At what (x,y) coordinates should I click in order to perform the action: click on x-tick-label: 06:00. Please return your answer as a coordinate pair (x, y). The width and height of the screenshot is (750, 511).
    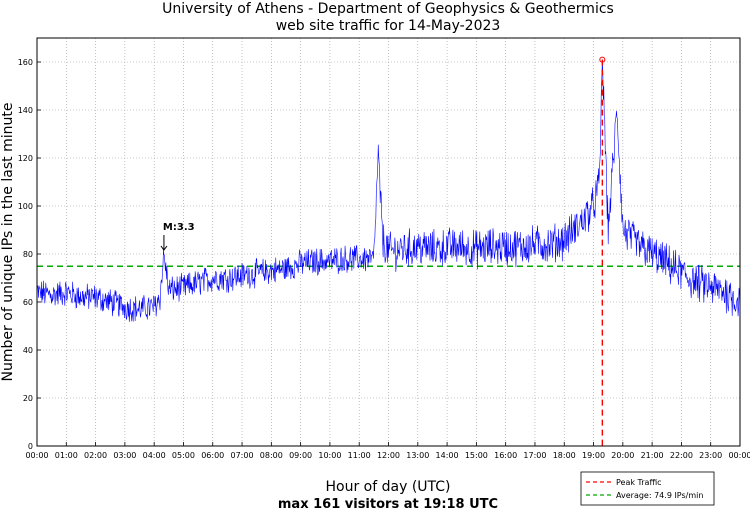
    Looking at the image, I should click on (212, 455).